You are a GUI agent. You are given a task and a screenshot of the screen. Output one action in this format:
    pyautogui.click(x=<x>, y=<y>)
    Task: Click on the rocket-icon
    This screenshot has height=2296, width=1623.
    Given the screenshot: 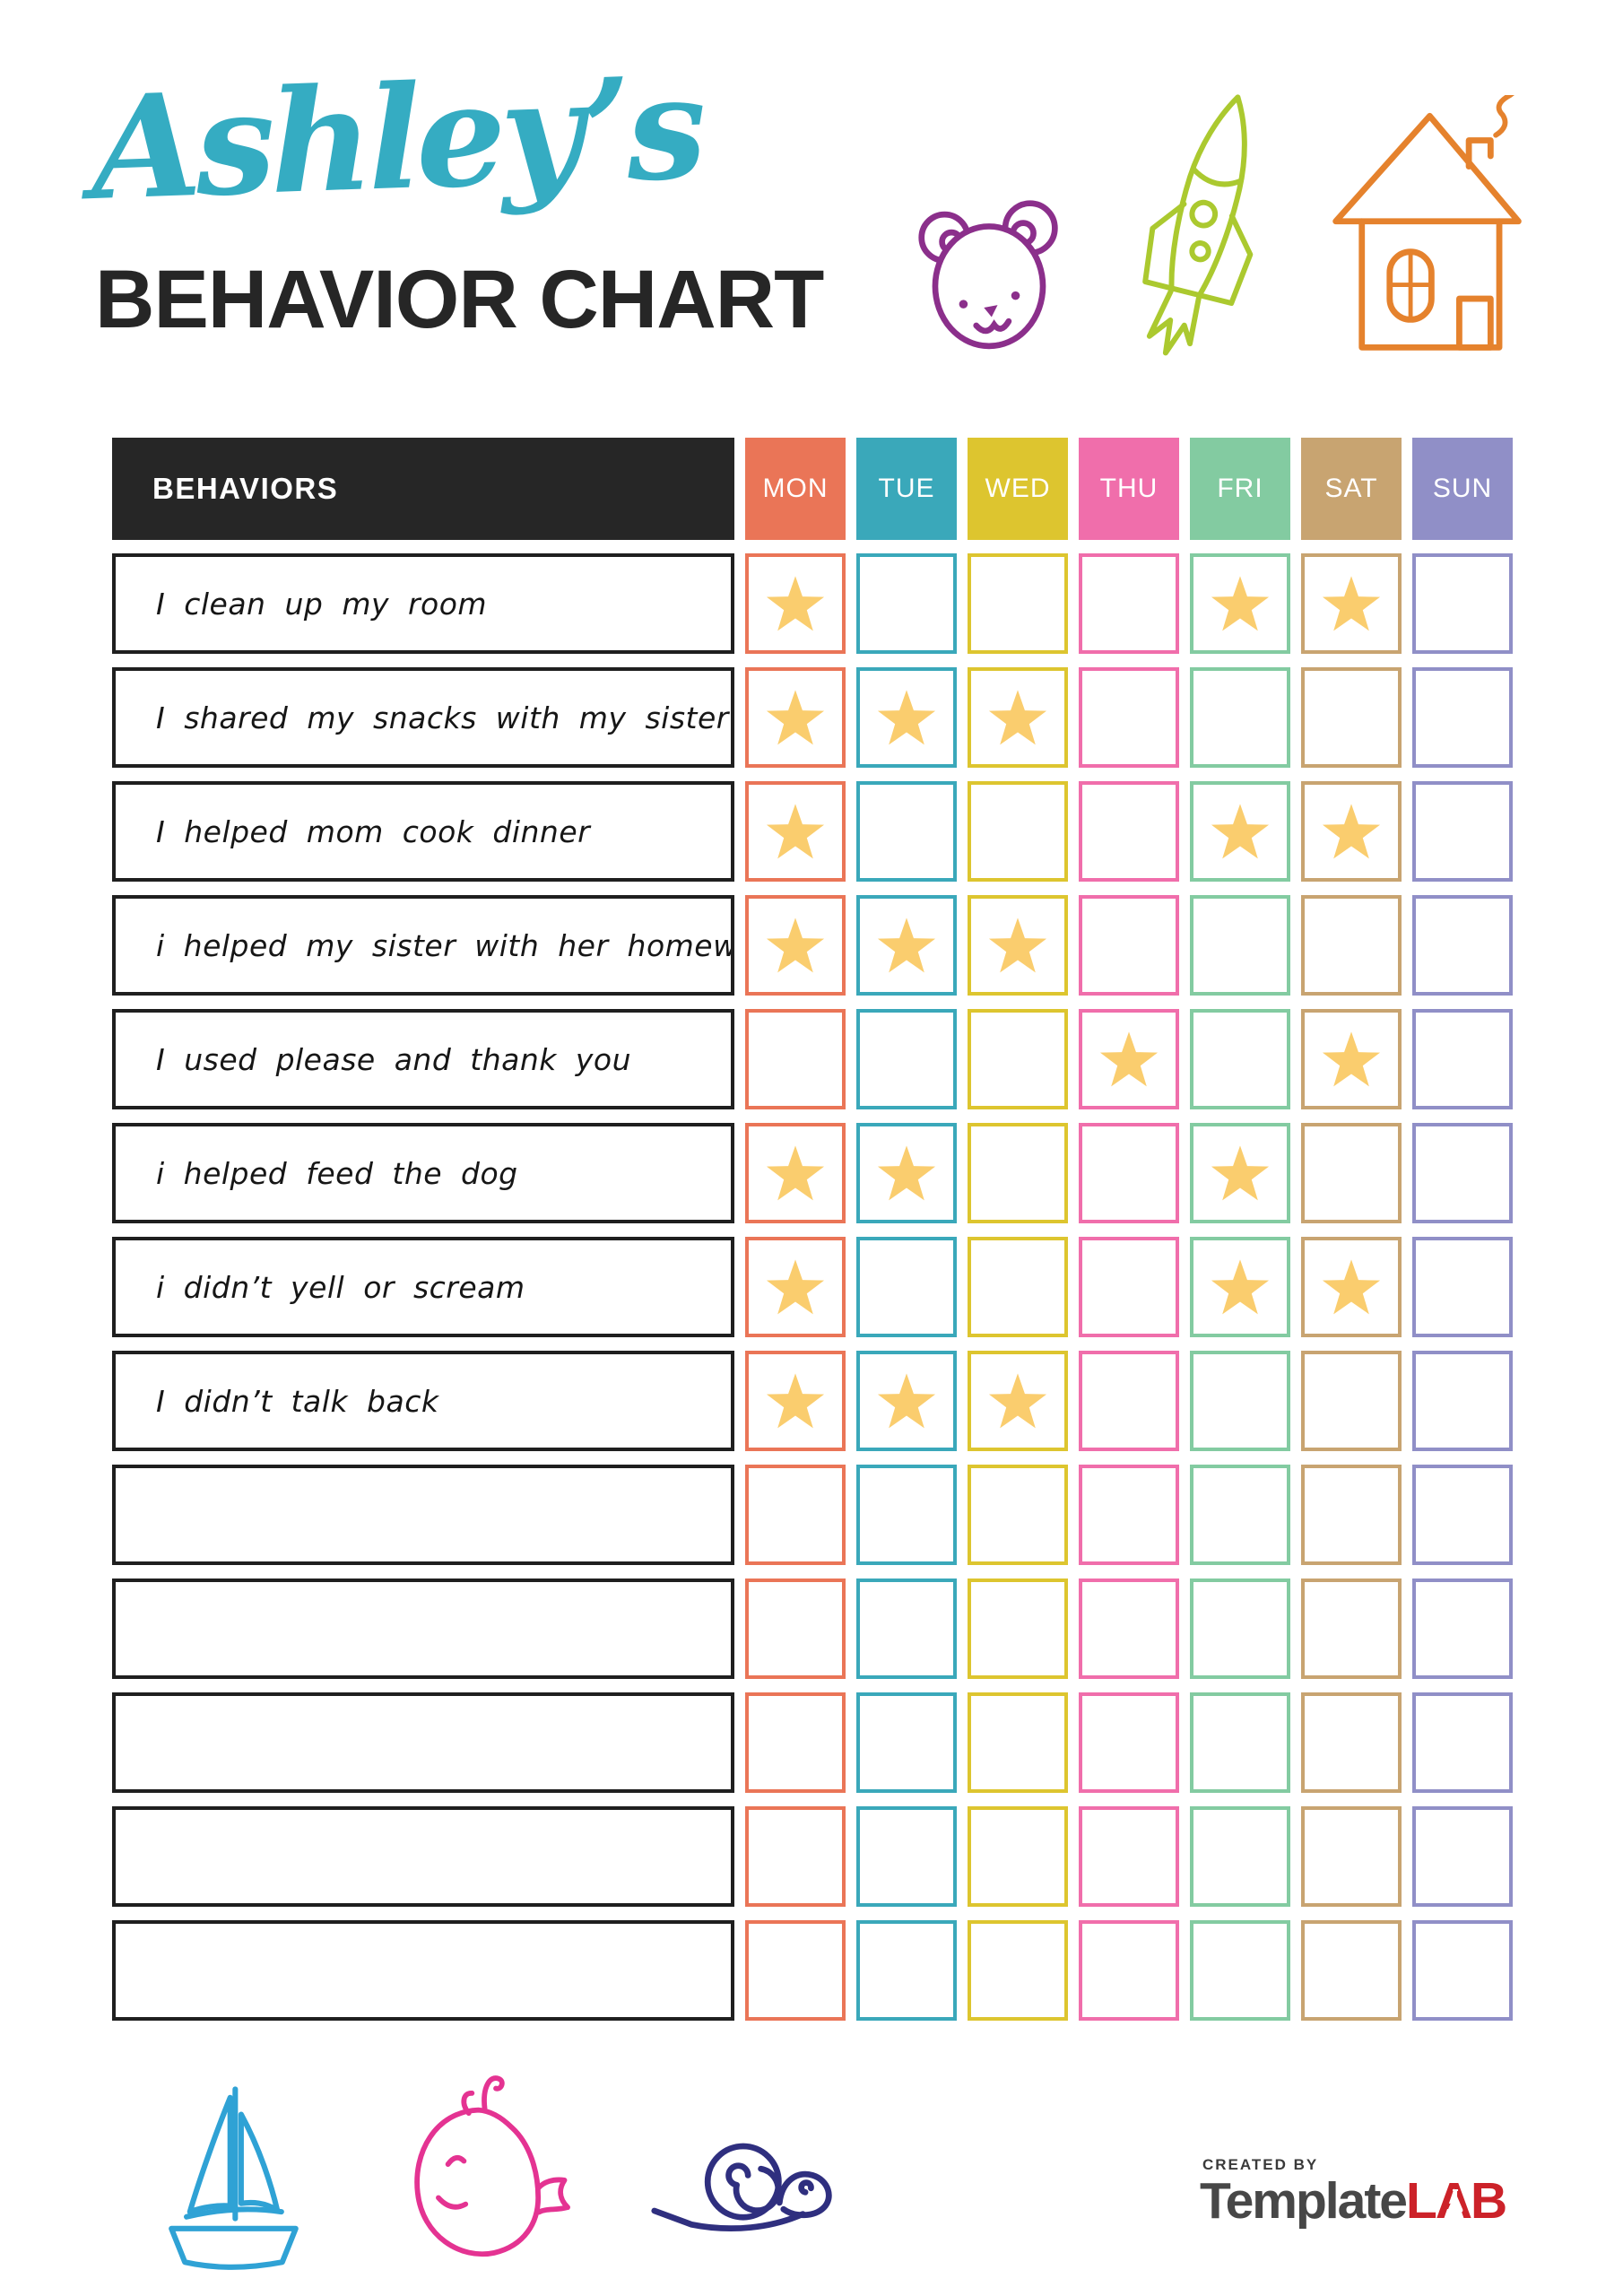 What is the action you would take?
    pyautogui.click(x=1206, y=233)
    